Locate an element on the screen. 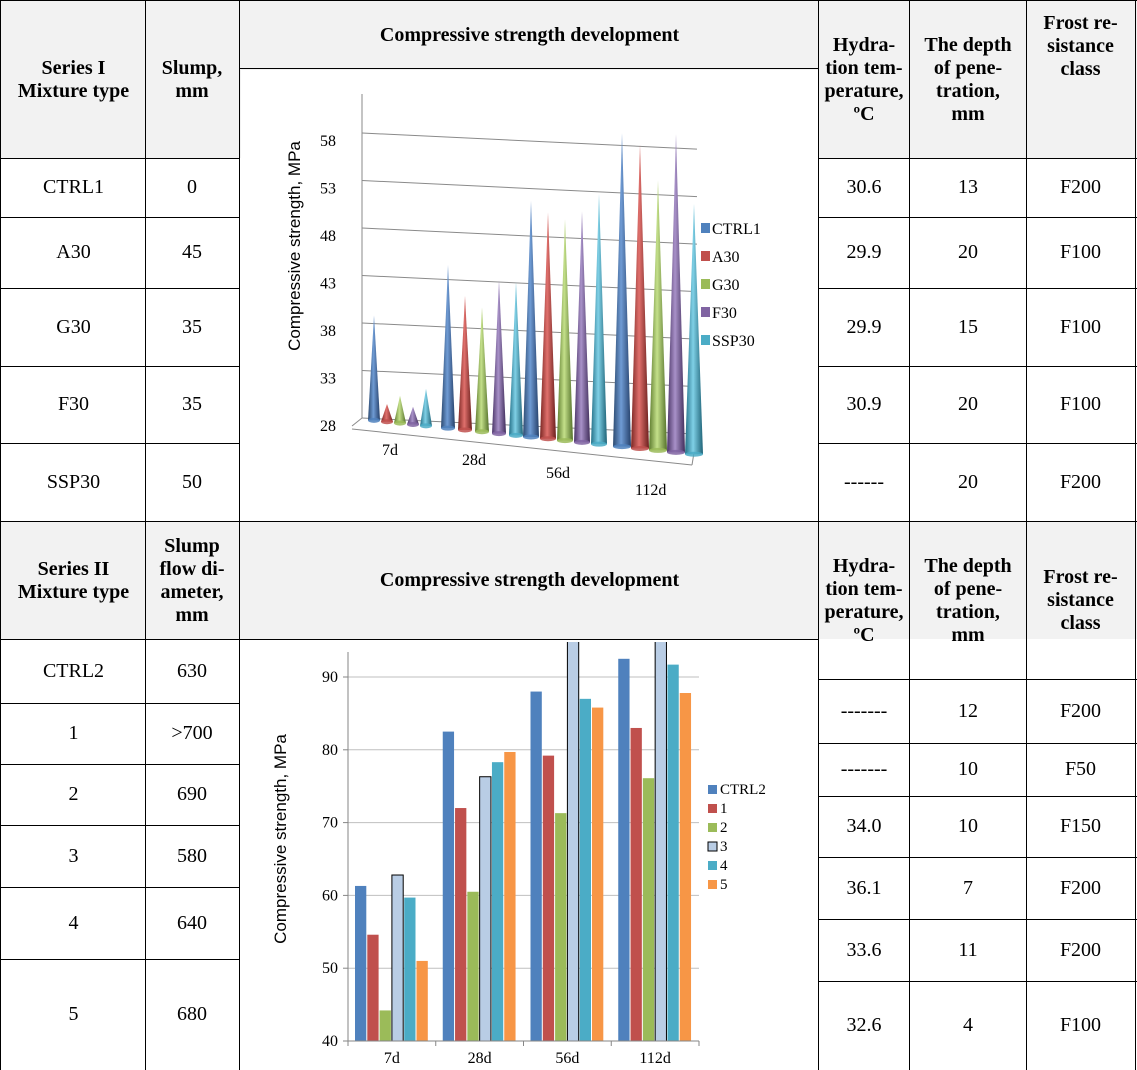 The width and height of the screenshot is (1137, 1070). mixture-cell: 4 is located at coordinates (73, 922).